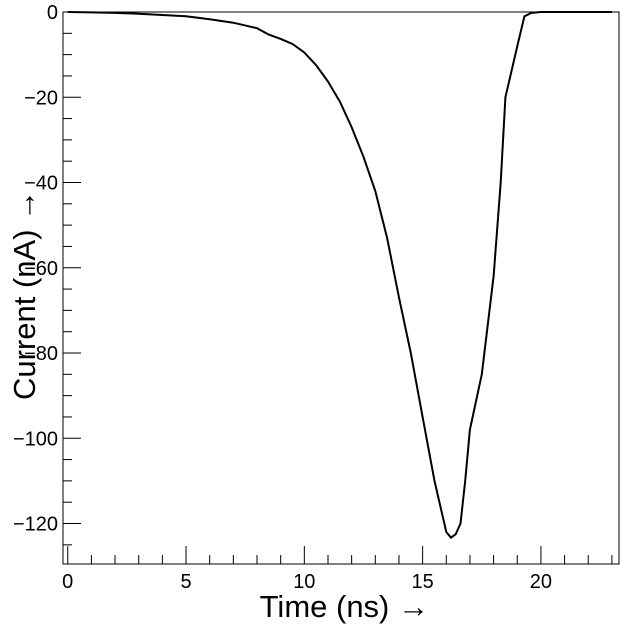  What do you see at coordinates (35, 525) in the screenshot?
I see `y-tick-label: −120` at bounding box center [35, 525].